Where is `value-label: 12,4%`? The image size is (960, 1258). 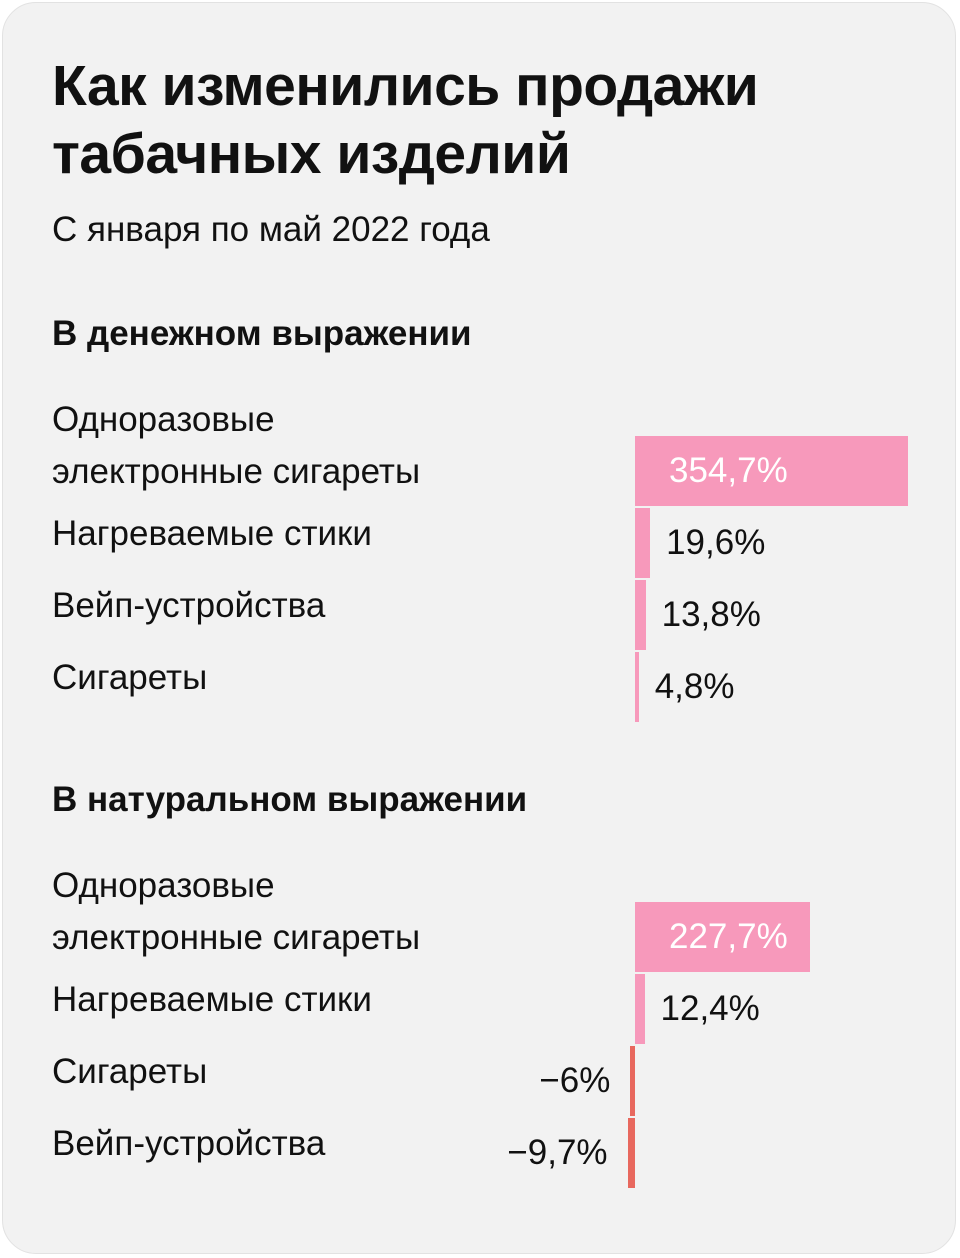 value-label: 12,4% is located at coordinates (710, 1008).